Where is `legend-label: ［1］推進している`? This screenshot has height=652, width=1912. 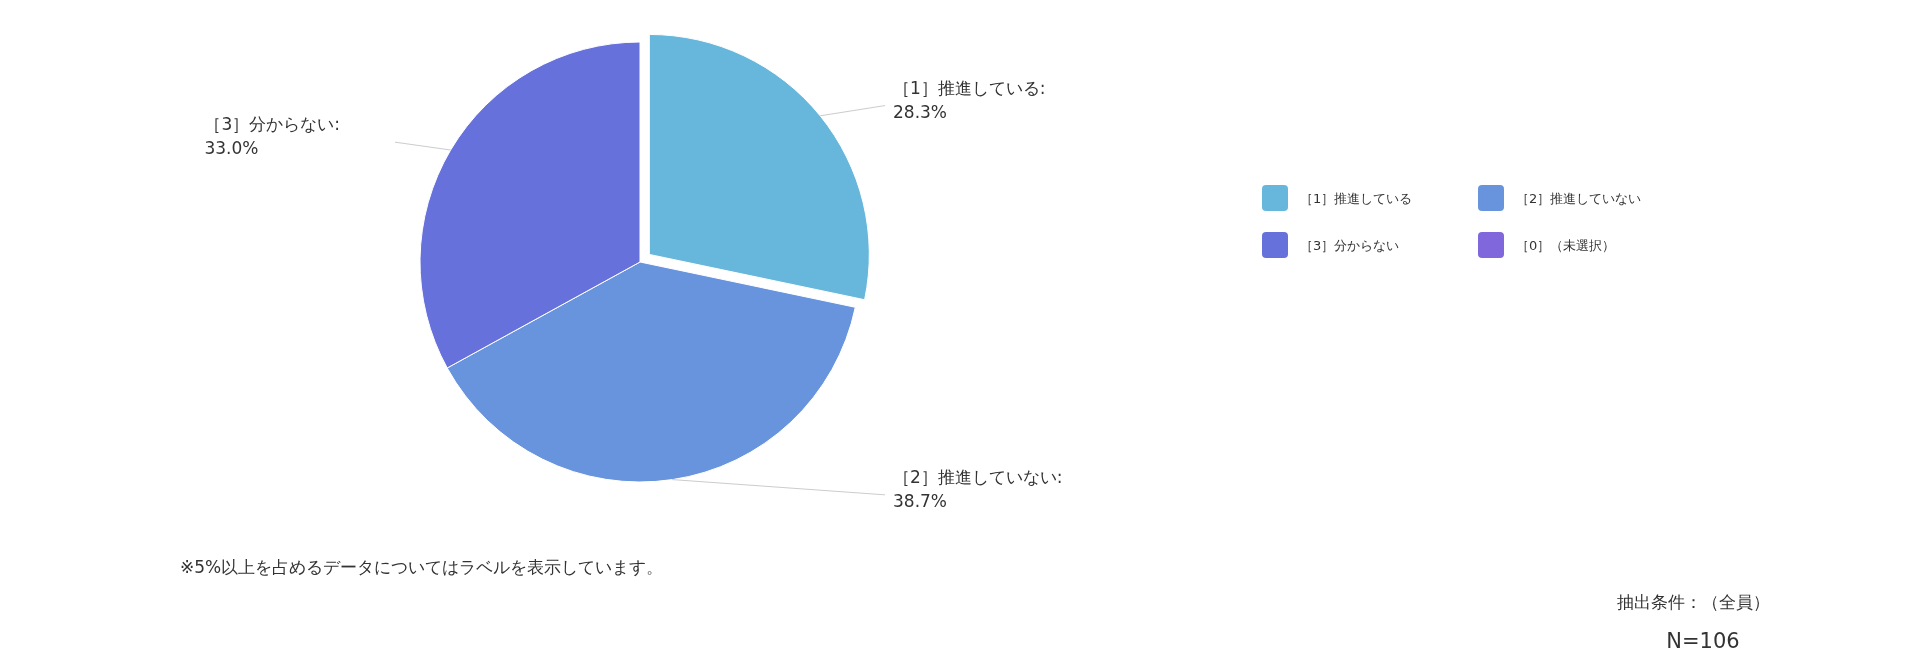 legend-label: ［1］推進している is located at coordinates (1356, 198).